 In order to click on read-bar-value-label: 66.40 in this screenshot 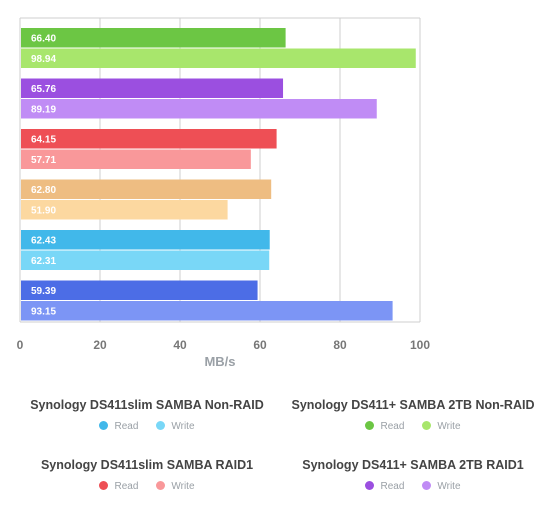, I will do `click(43, 38)`.